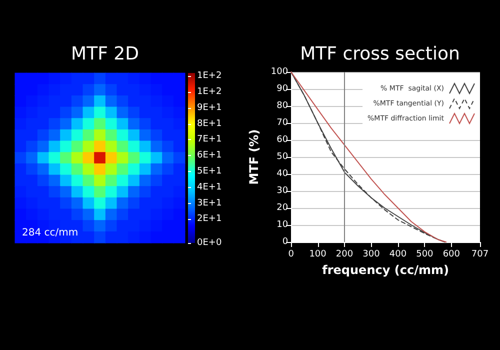 This screenshot has height=350, width=500. I want to click on y-tick-label: 60, so click(282, 140).